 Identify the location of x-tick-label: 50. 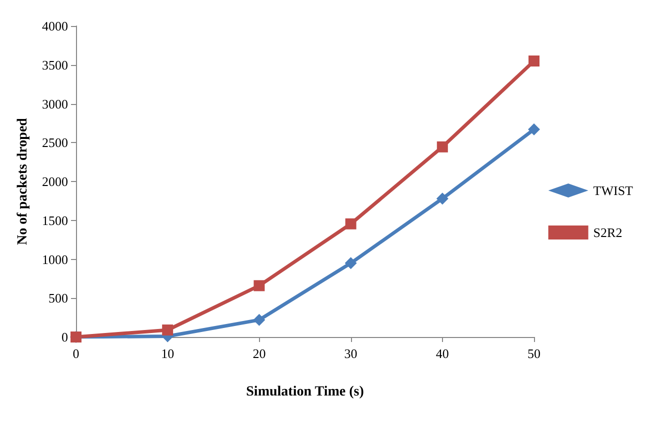
(534, 353).